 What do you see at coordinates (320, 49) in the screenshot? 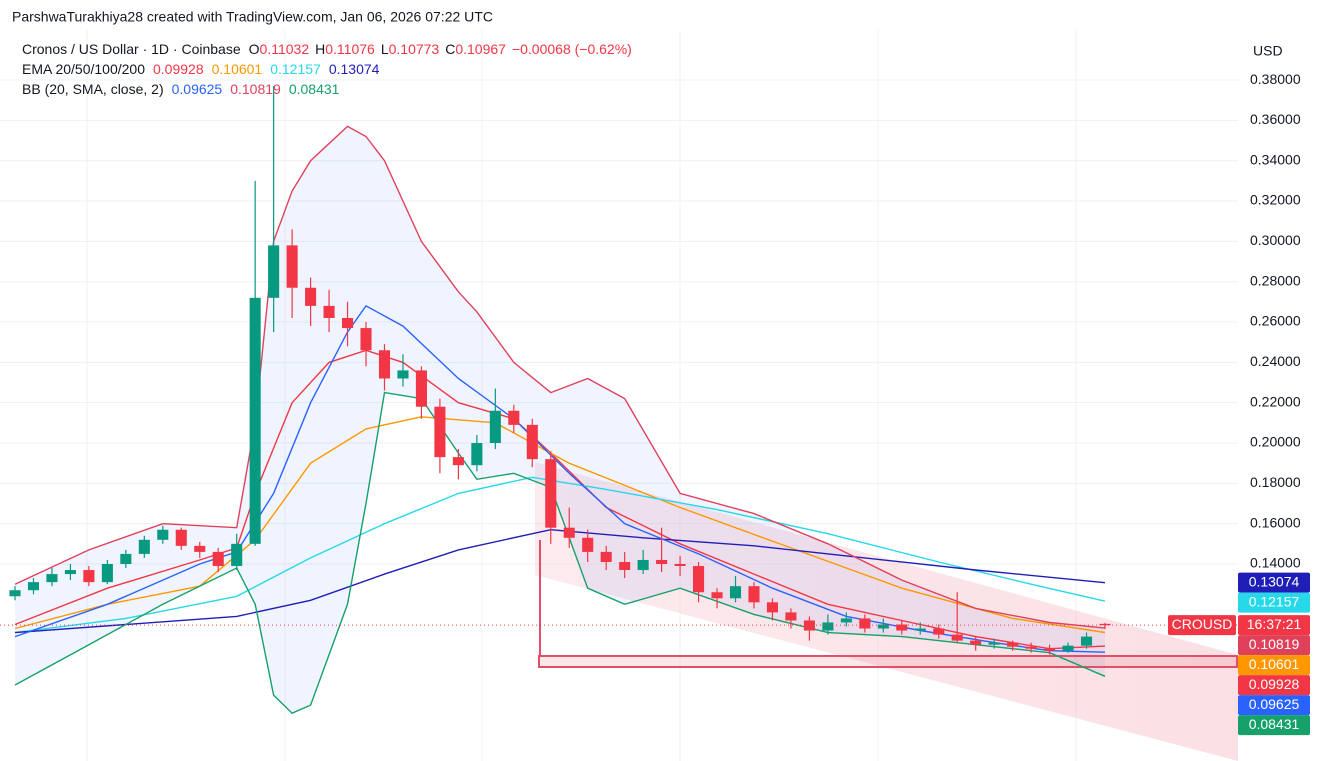
I see `ohlc-prefix: H` at bounding box center [320, 49].